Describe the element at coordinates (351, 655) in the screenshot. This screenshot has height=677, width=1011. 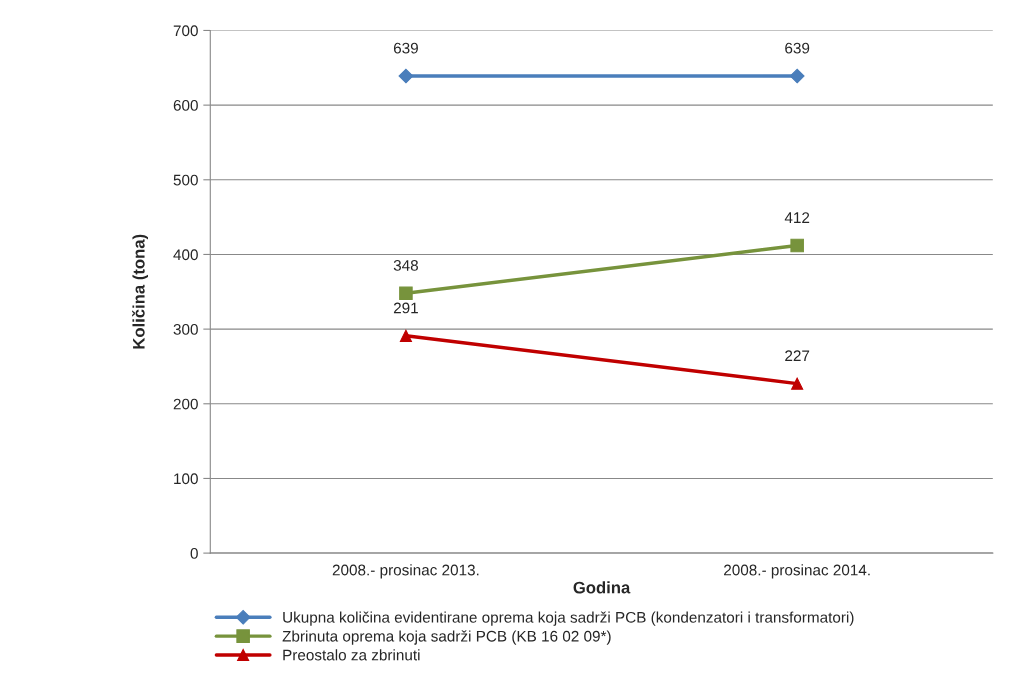
I see `legend-label: Preostalo za zbrinuti` at that location.